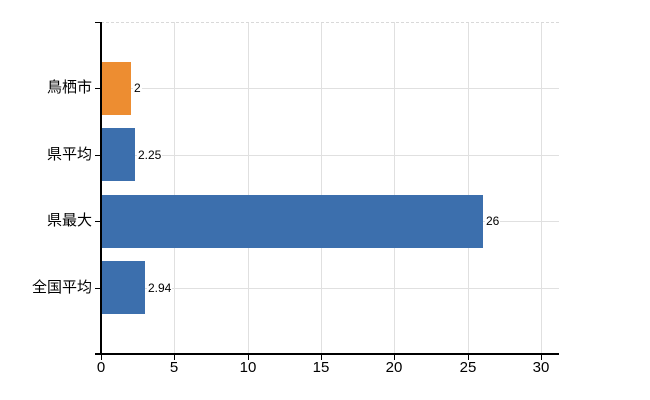  I want to click on category-label: 県最大, so click(69, 220).